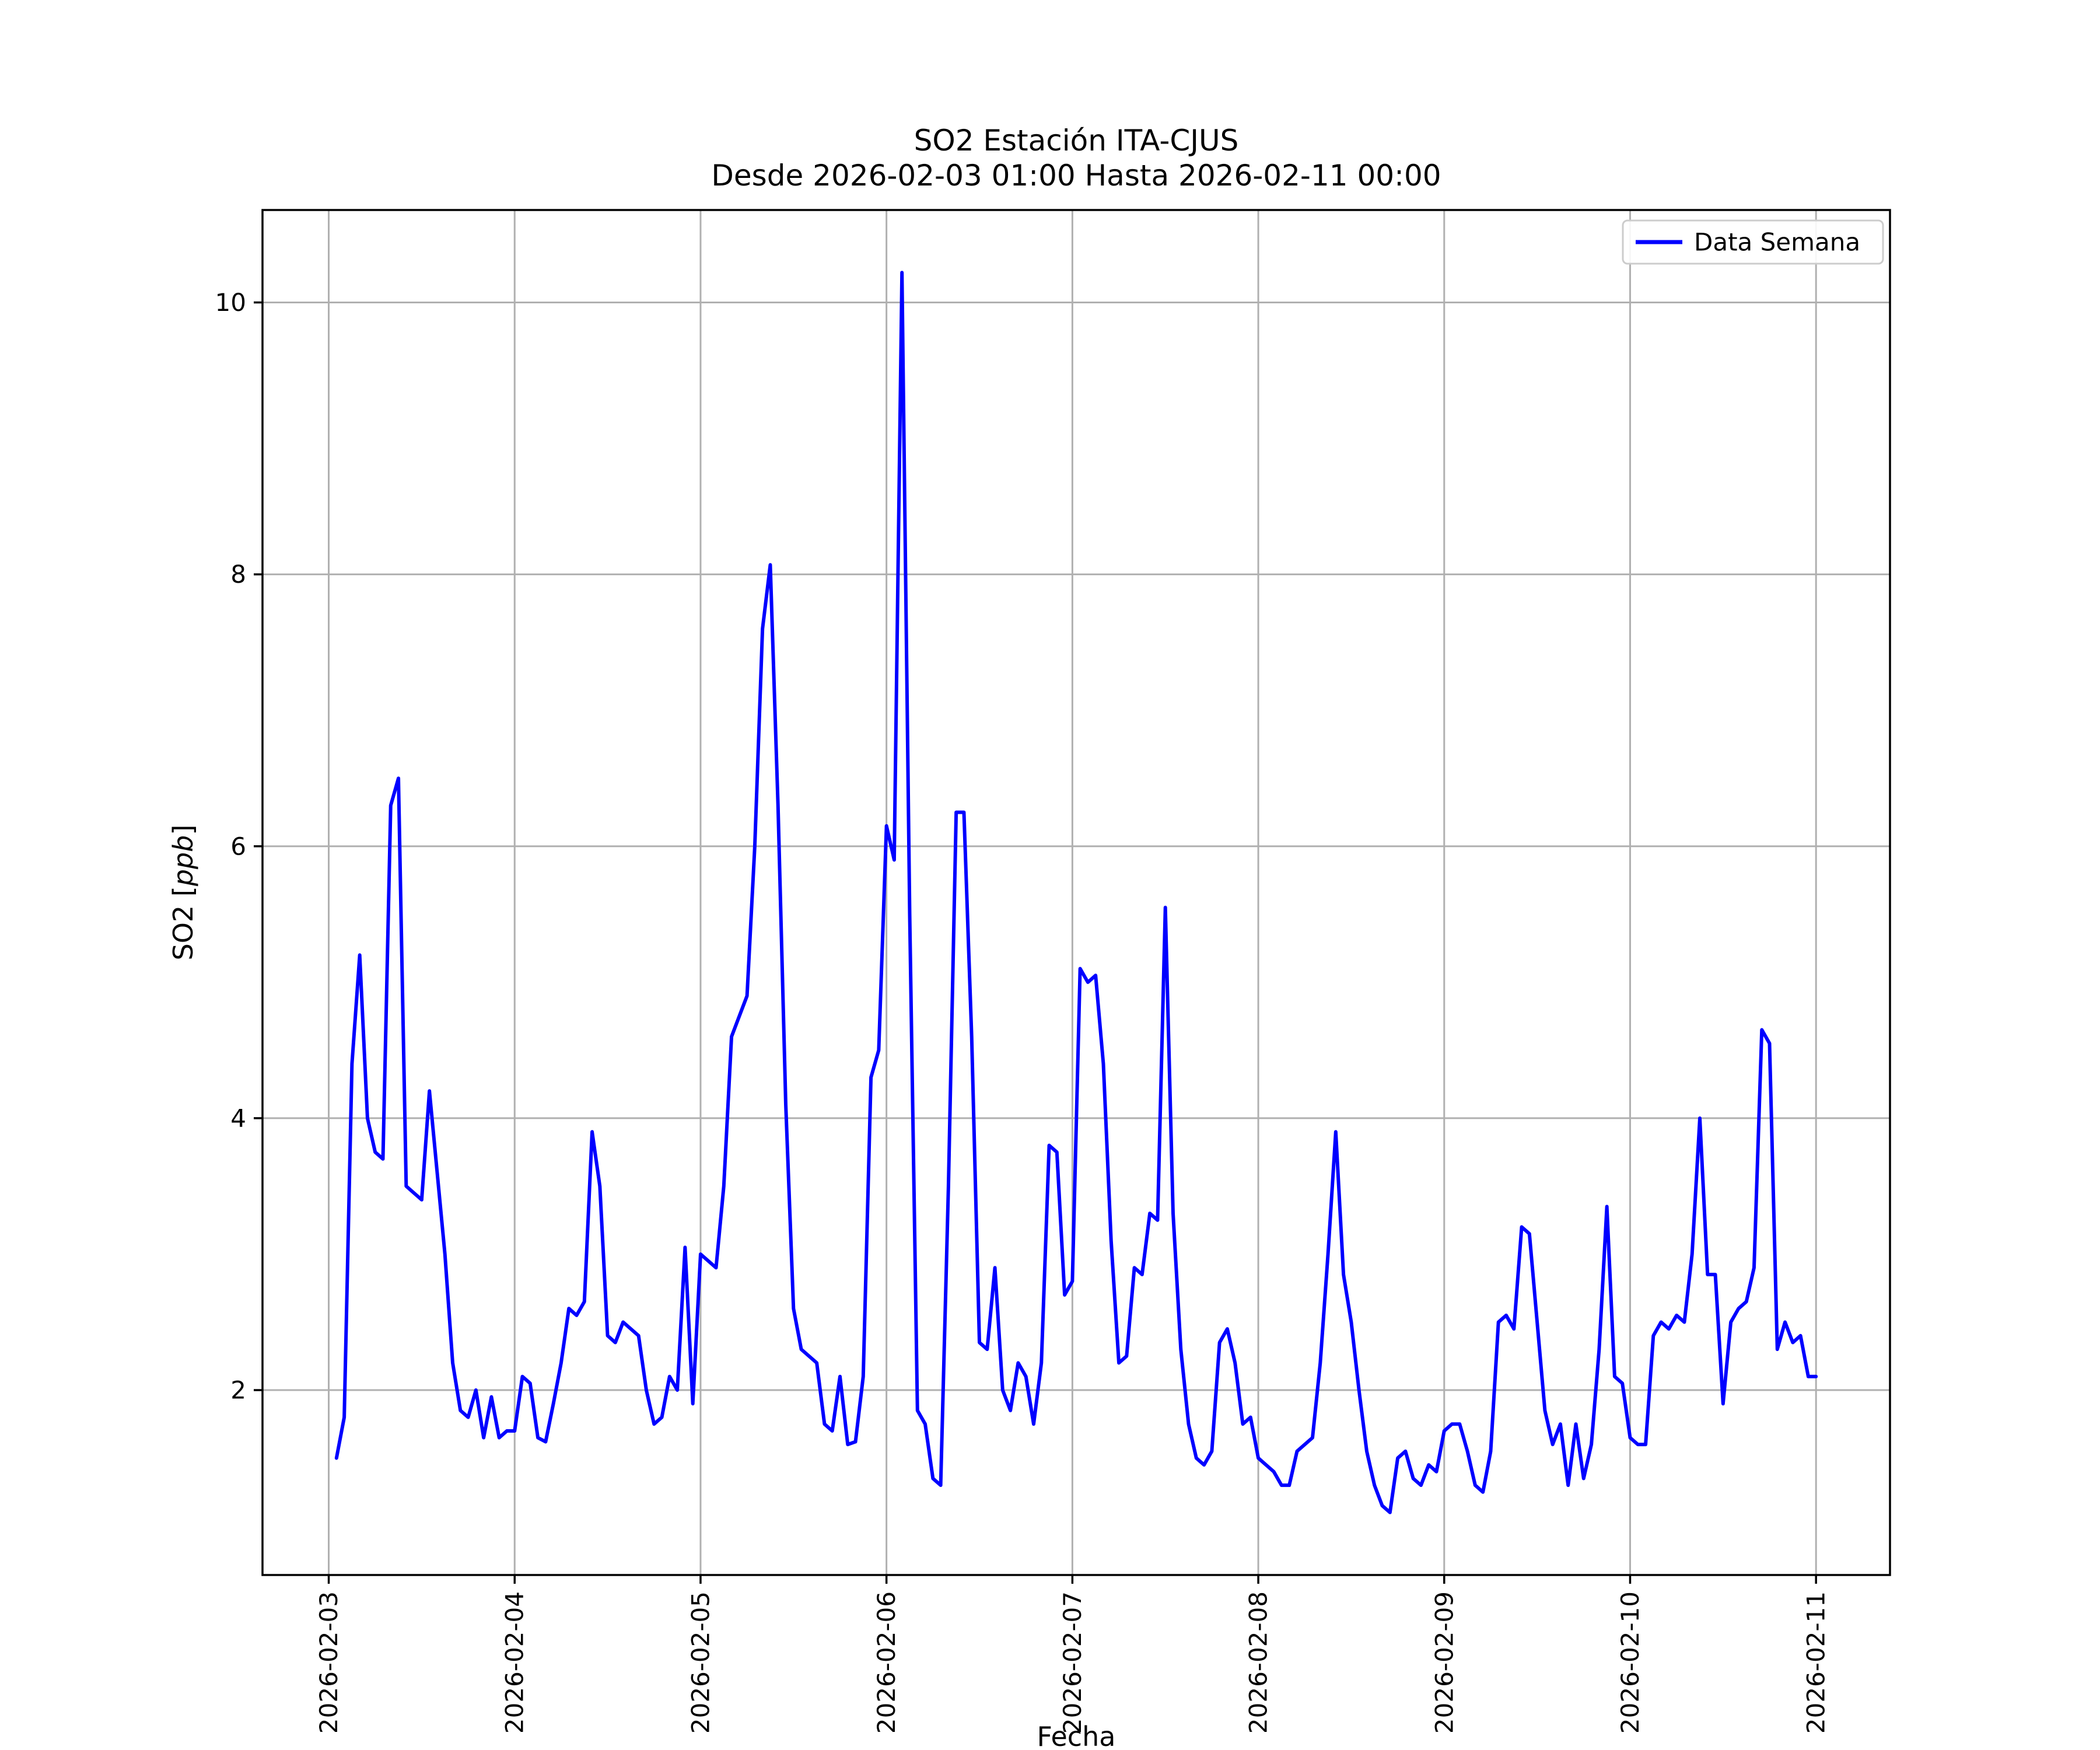 The image size is (2100, 1750). Describe the element at coordinates (328, 1662) in the screenshot. I see `x-tick-label: 2026-02-03` at that location.